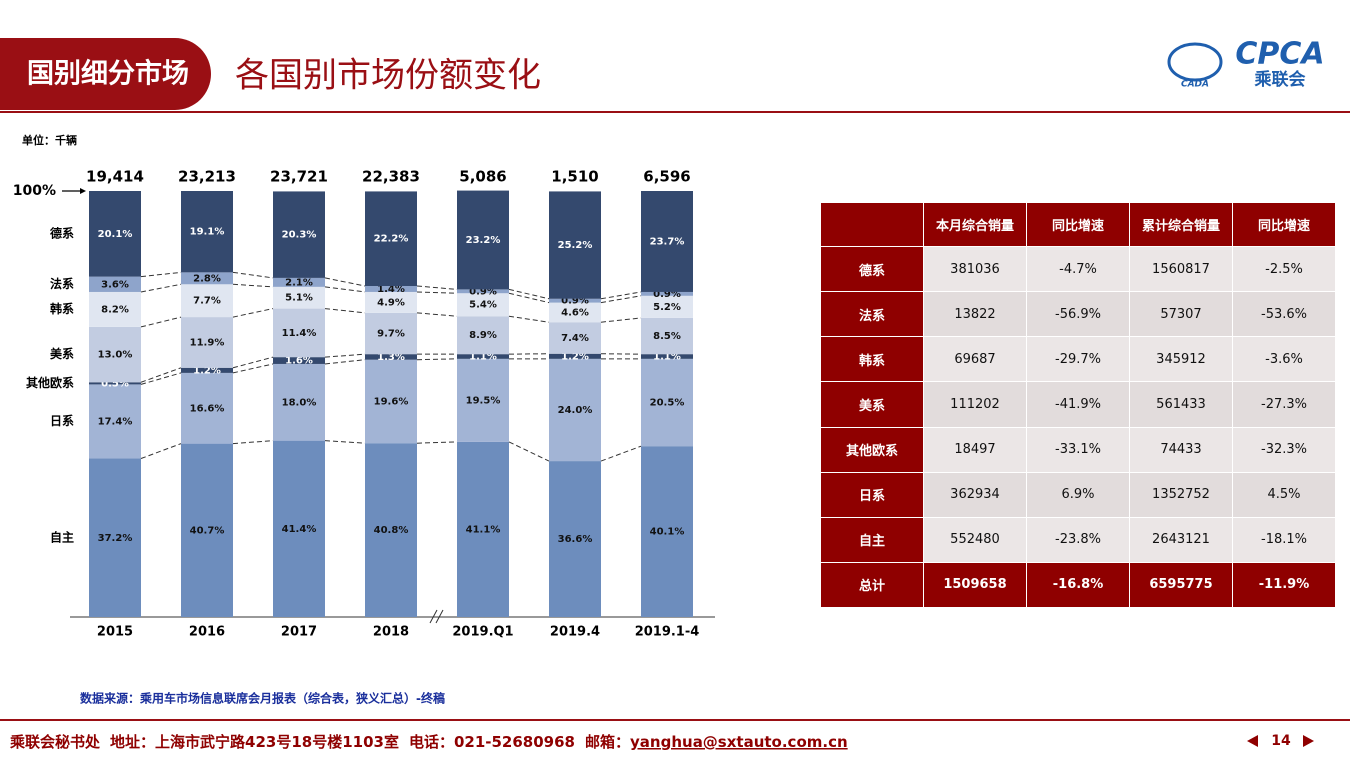  Describe the element at coordinates (115, 632) in the screenshot. I see `x-tick-label: 2015` at that location.